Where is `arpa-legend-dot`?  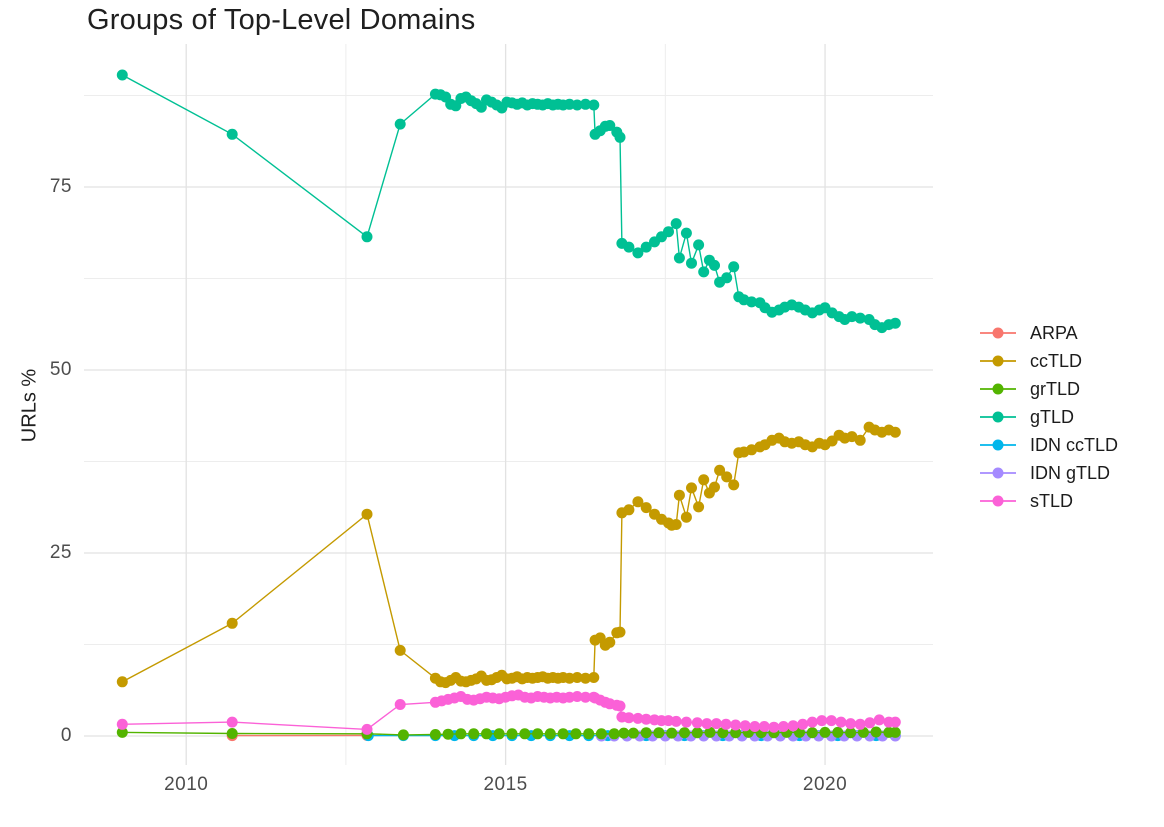 arpa-legend-dot is located at coordinates (998, 333).